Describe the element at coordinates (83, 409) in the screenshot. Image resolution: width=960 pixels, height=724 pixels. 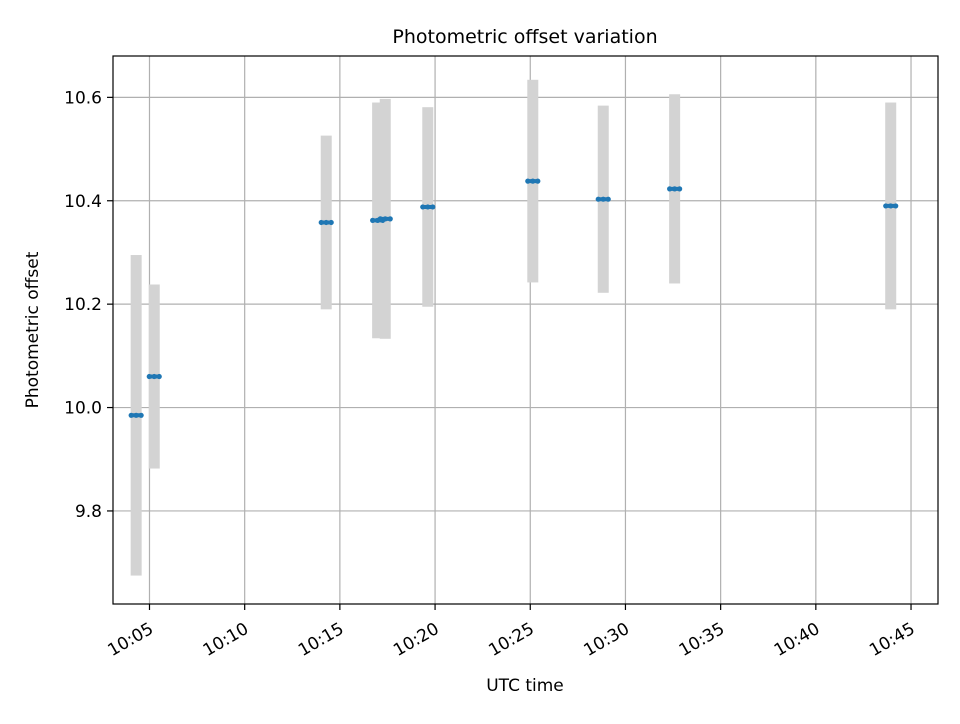
I see `y-tick-label: 10.0` at that location.